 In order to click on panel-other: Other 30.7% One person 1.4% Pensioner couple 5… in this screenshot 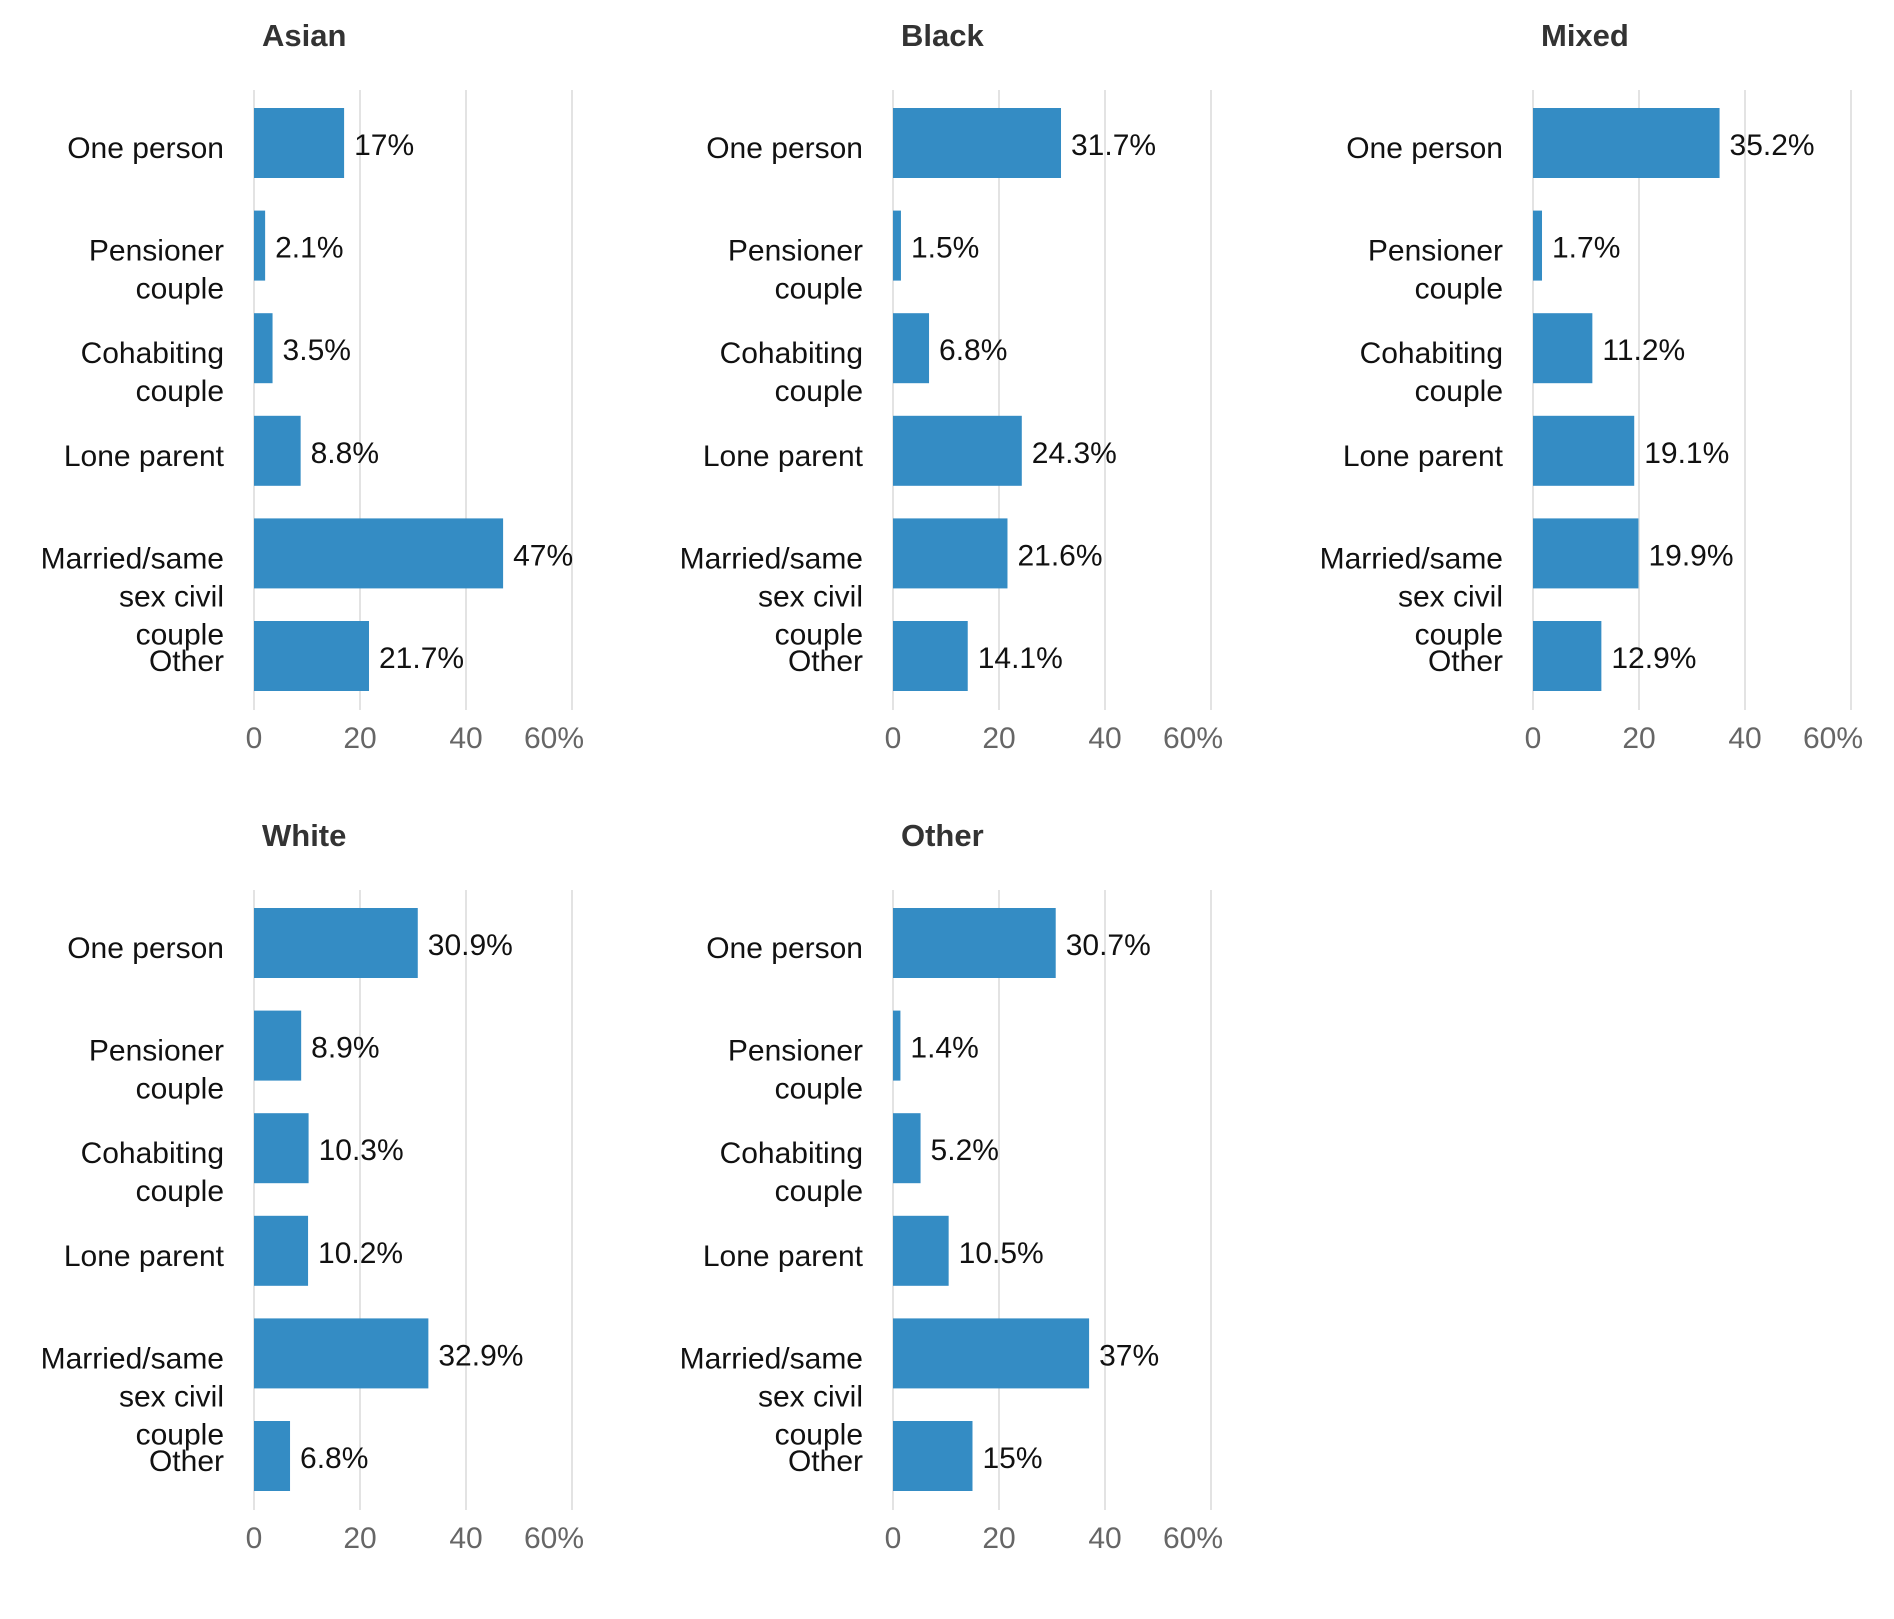, I will do `click(951, 1186)`.